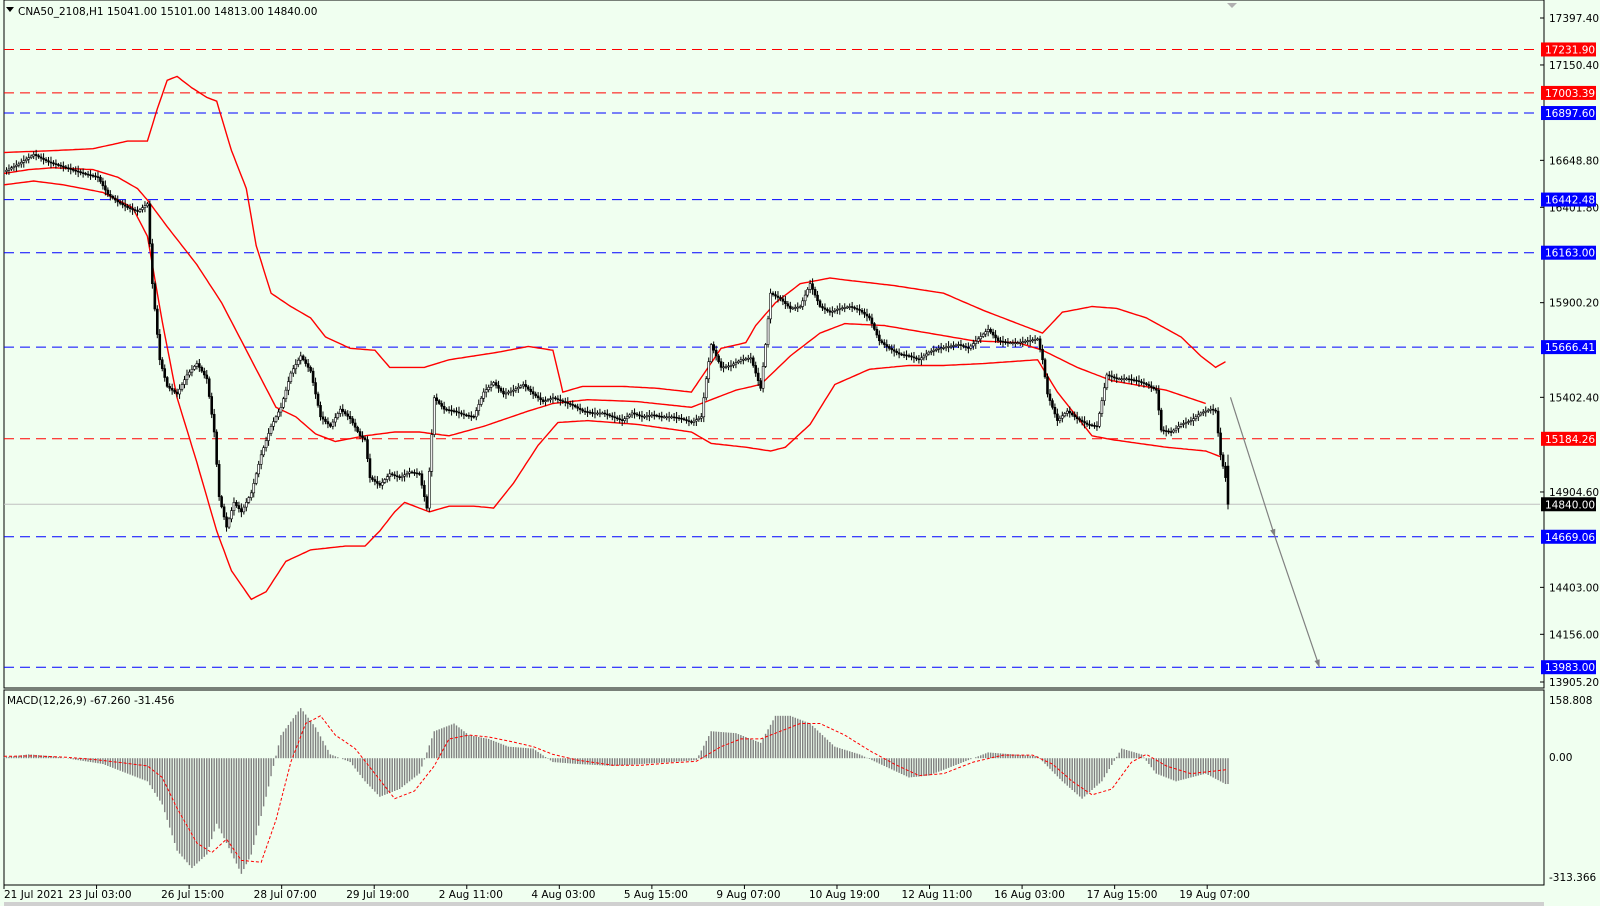 The image size is (1600, 906). What do you see at coordinates (1573, 878) in the screenshot?
I see `macd-bottom-label: -313.366` at bounding box center [1573, 878].